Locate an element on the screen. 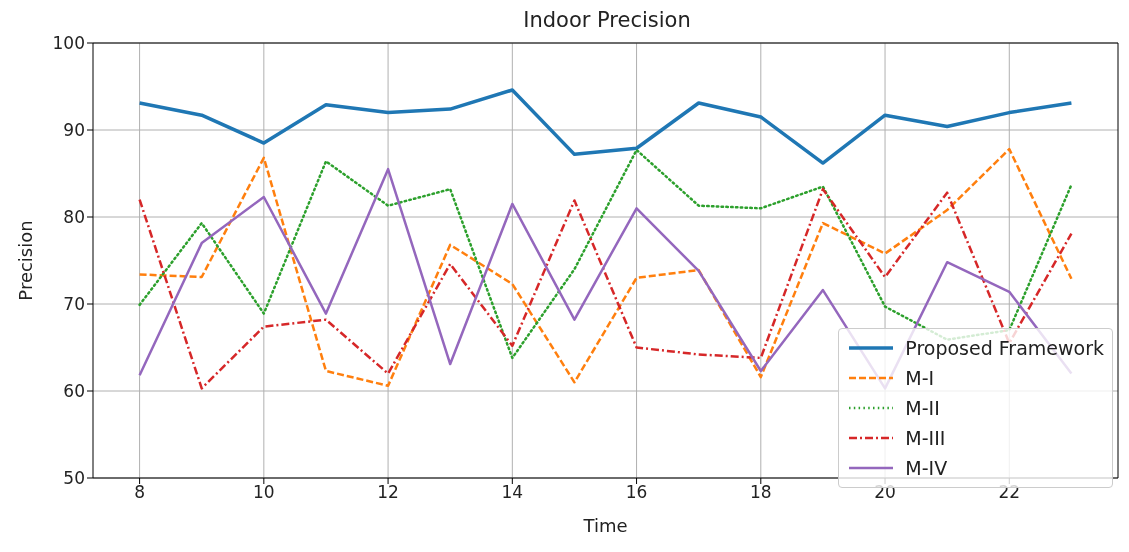  legend-label: Proposed Framework is located at coordinates (1004, 348).